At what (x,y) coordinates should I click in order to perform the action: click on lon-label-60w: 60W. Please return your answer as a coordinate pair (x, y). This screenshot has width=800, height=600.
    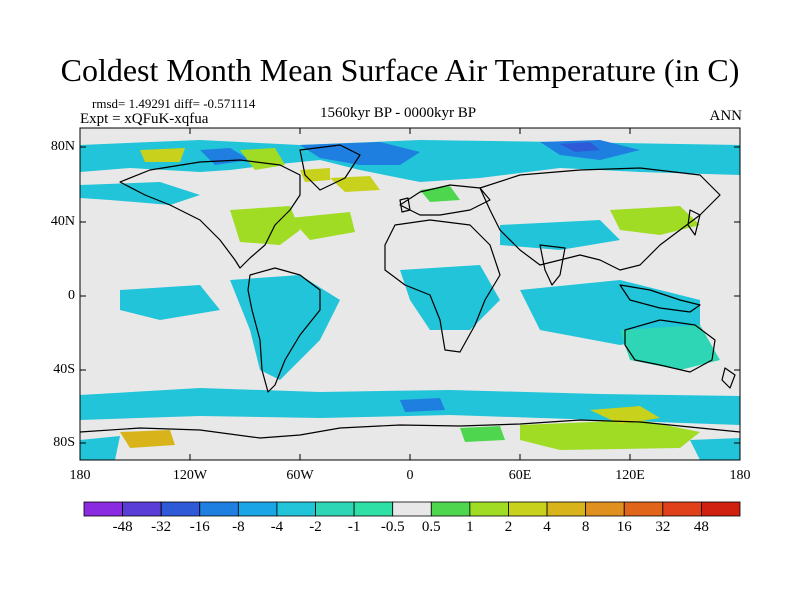
    Looking at the image, I should click on (300, 475).